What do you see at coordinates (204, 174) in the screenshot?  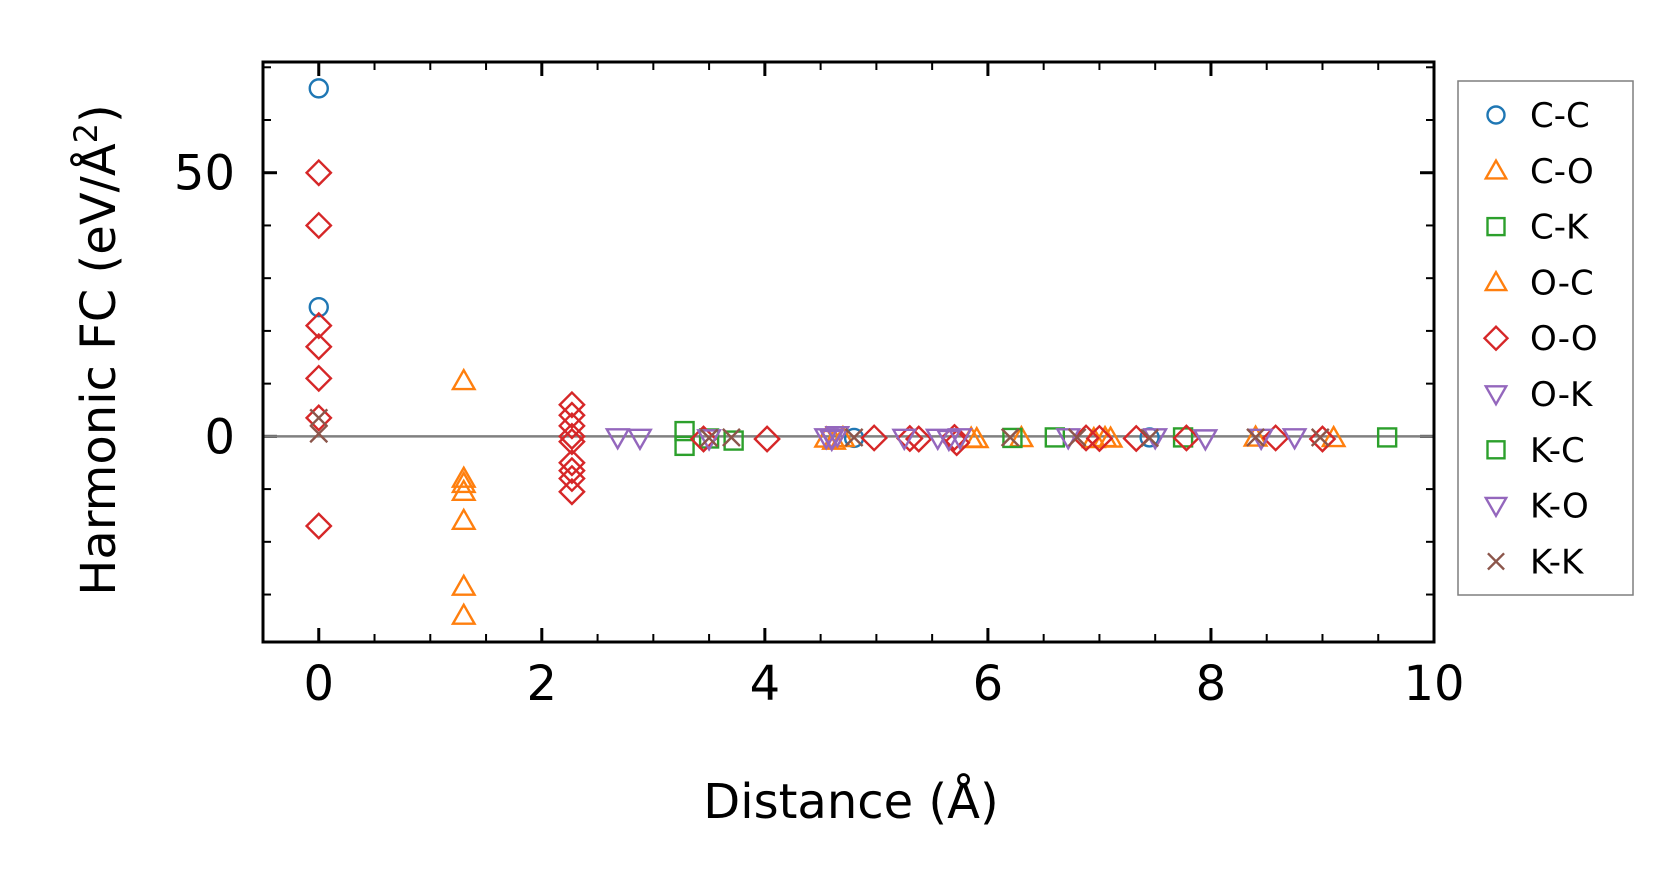 I see `y-tick-label: 50` at bounding box center [204, 174].